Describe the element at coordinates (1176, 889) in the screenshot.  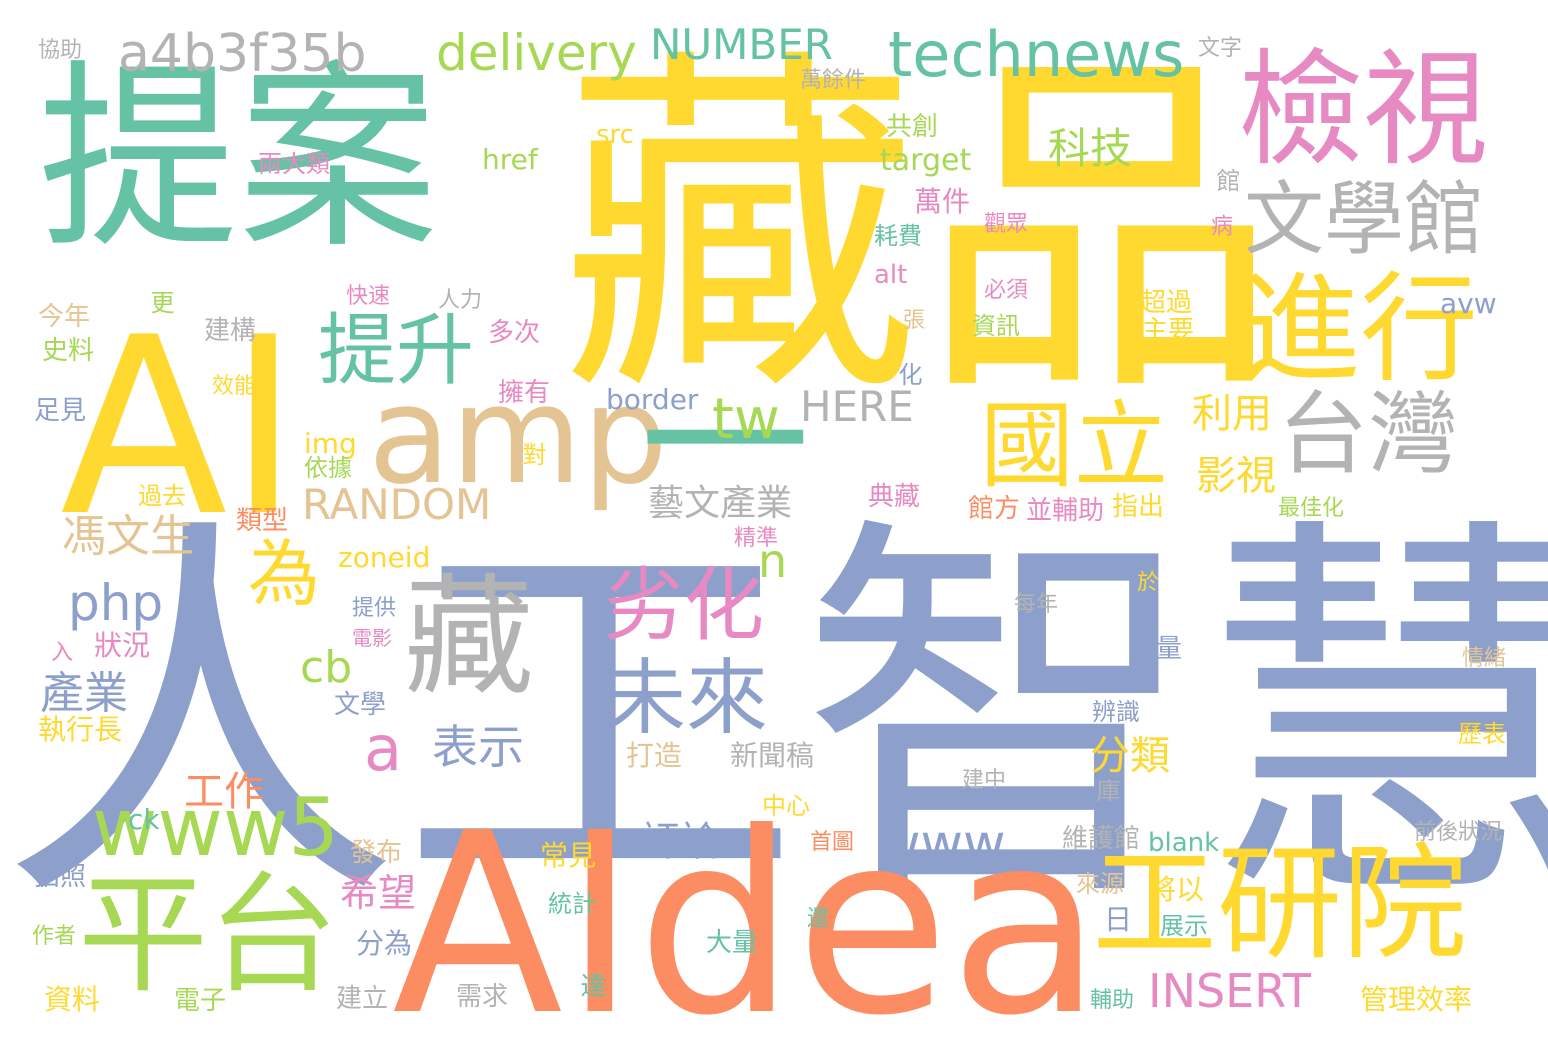
I see `word-47: 將以` at that location.